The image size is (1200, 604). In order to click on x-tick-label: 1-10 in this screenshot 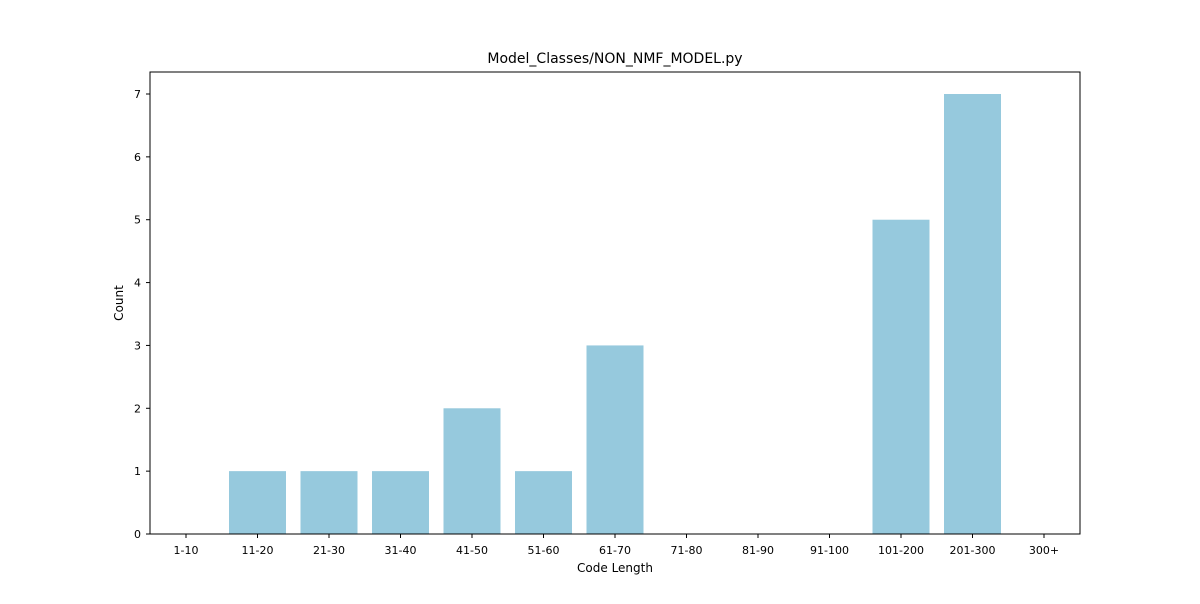, I will do `click(186, 550)`.